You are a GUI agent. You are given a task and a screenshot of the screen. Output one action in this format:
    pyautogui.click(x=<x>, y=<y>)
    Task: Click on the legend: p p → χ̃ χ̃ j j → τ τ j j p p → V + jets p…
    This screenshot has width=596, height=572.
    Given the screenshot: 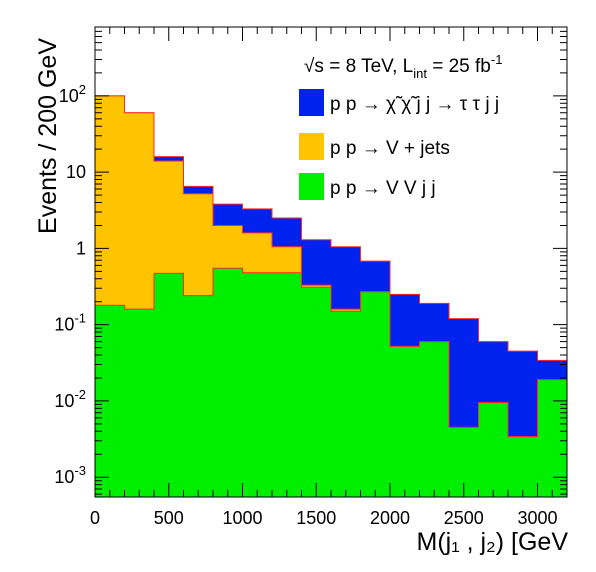 What is the action you would take?
    pyautogui.click(x=399, y=144)
    